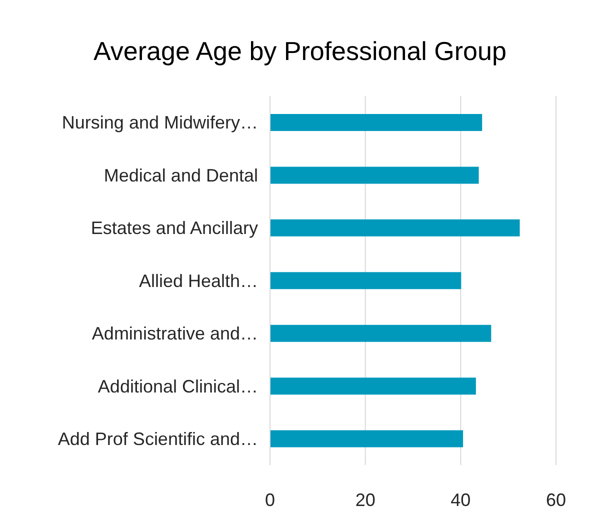  Describe the element at coordinates (174, 228) in the screenshot. I see `y-tick-label: Estates and Ancillary` at that location.